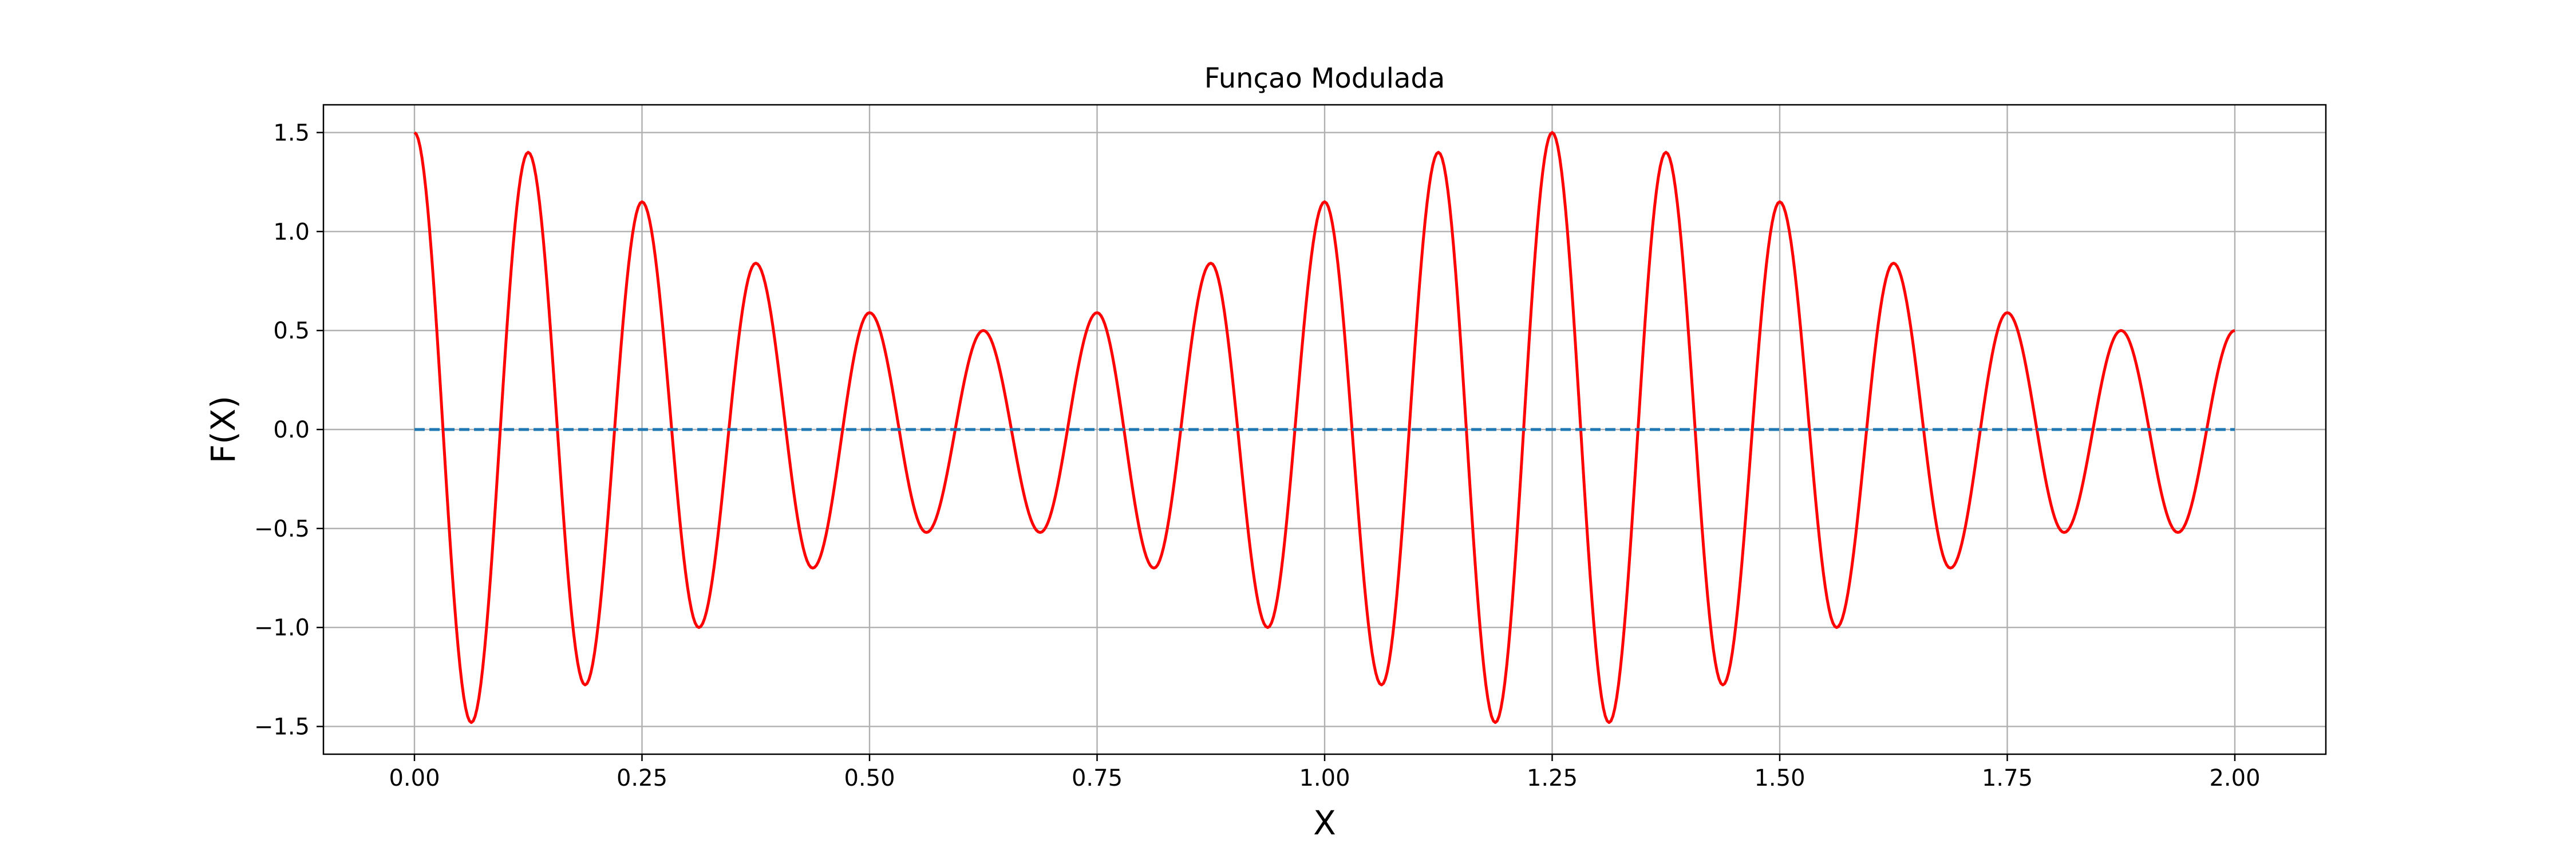  I want to click on x-tick-label: 0.75, so click(1097, 778).